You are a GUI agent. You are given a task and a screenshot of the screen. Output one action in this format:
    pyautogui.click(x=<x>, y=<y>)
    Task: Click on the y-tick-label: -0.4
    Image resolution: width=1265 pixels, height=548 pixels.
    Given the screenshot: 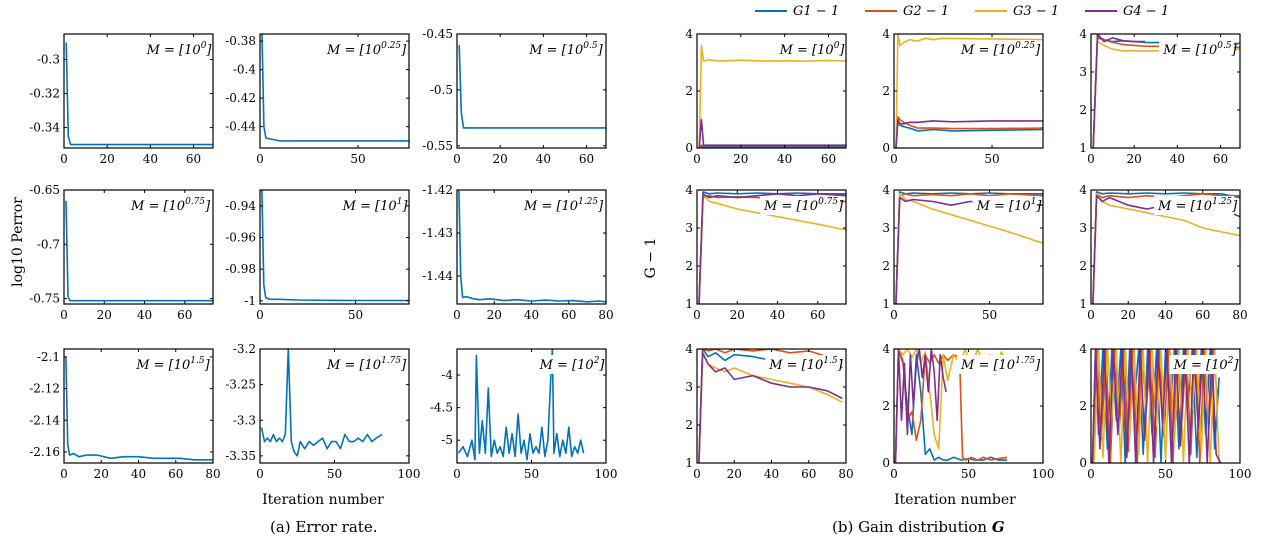 What is the action you would take?
    pyautogui.click(x=245, y=70)
    